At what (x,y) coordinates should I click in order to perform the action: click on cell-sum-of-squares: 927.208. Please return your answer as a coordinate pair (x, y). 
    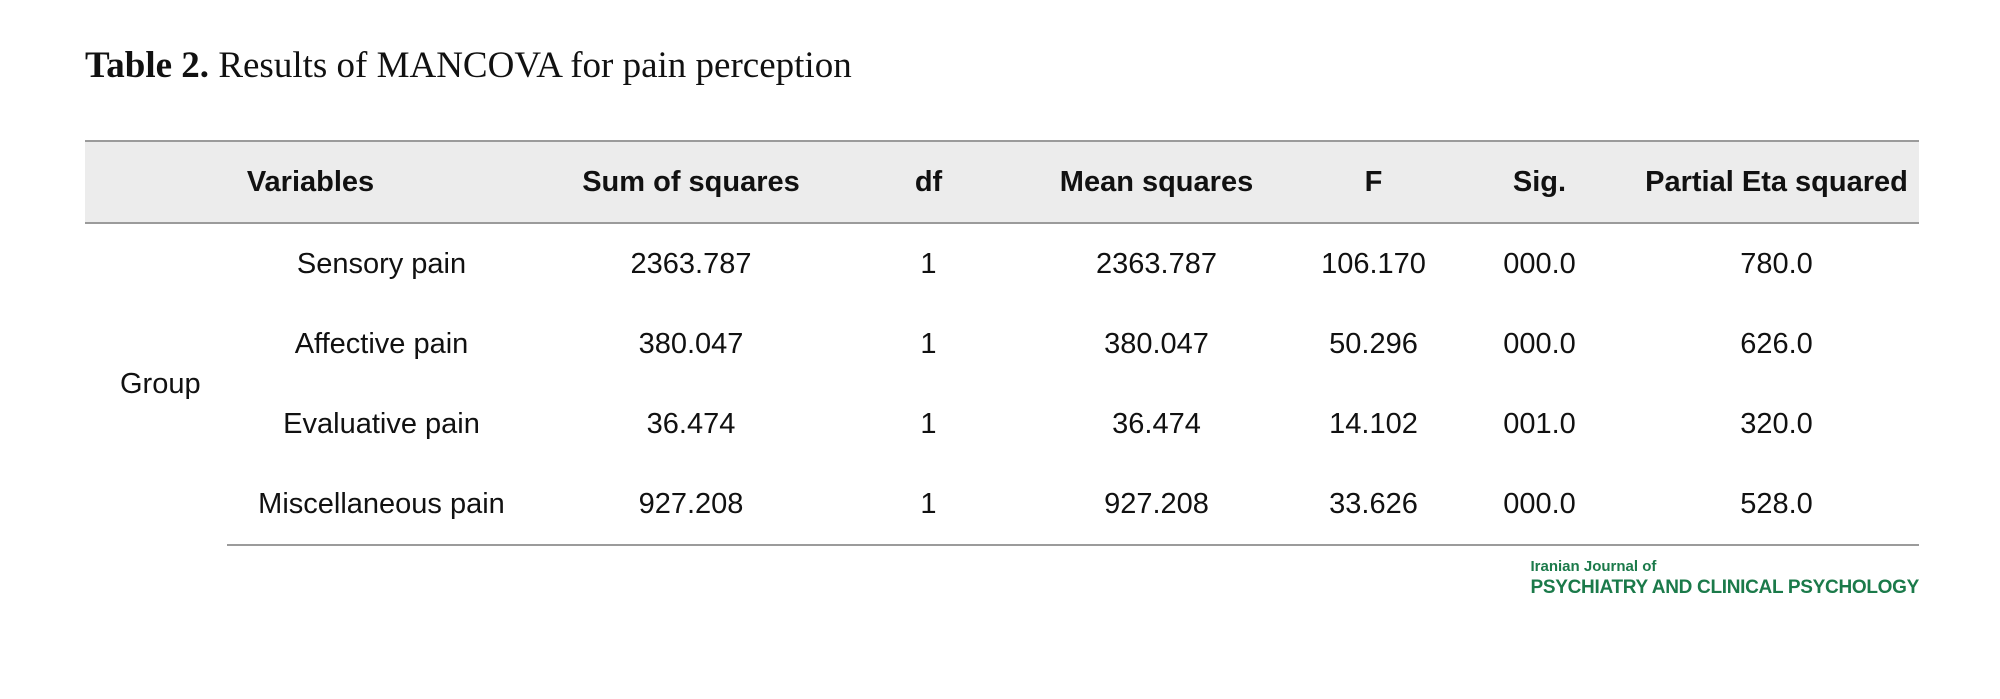
    Looking at the image, I should click on (691, 505).